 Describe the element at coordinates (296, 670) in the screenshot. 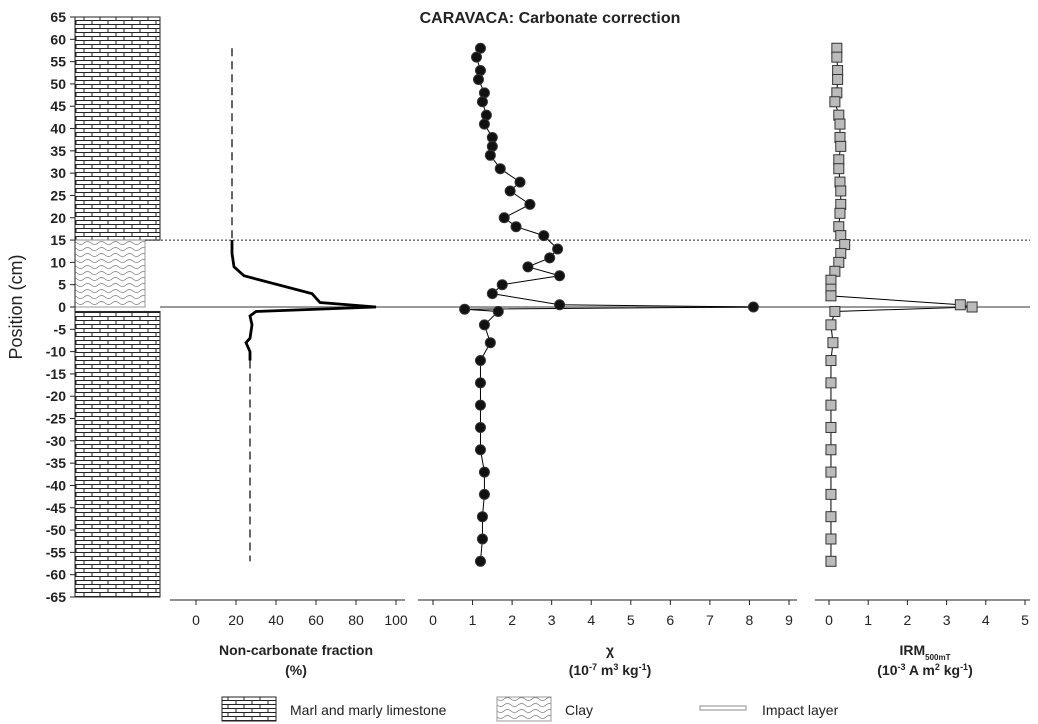

I see `x-axis-label: (%)` at that location.